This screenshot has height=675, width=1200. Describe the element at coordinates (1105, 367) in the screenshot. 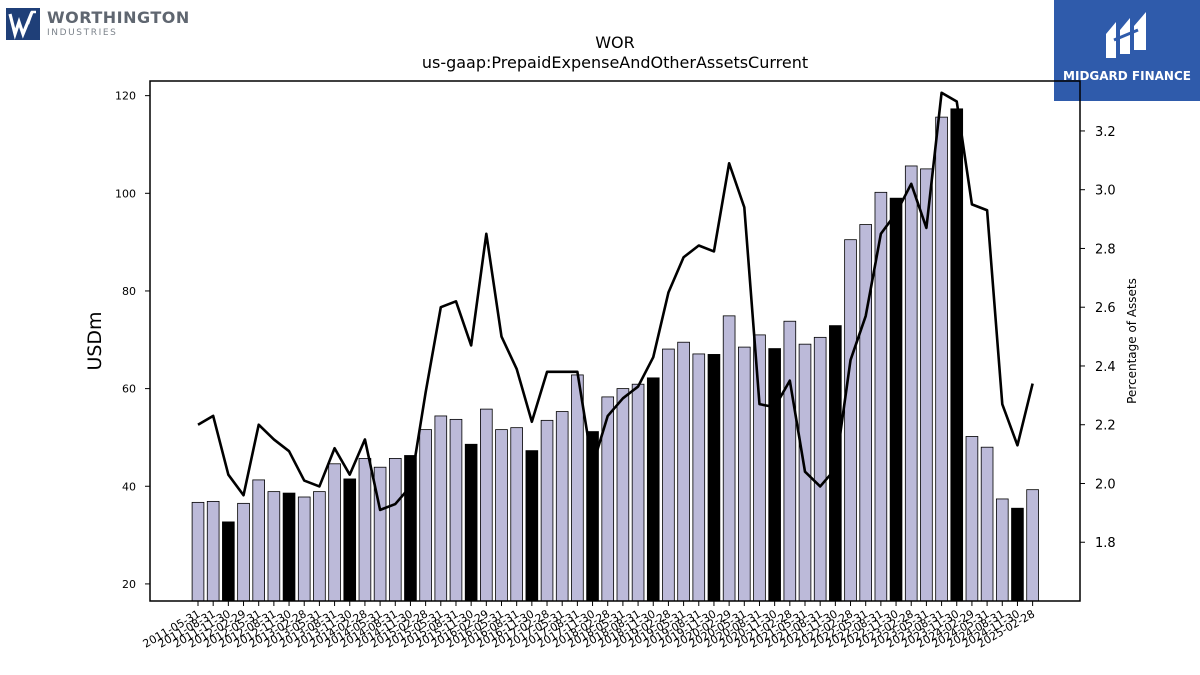

I see `y2-tick-label: 2.4` at that location.